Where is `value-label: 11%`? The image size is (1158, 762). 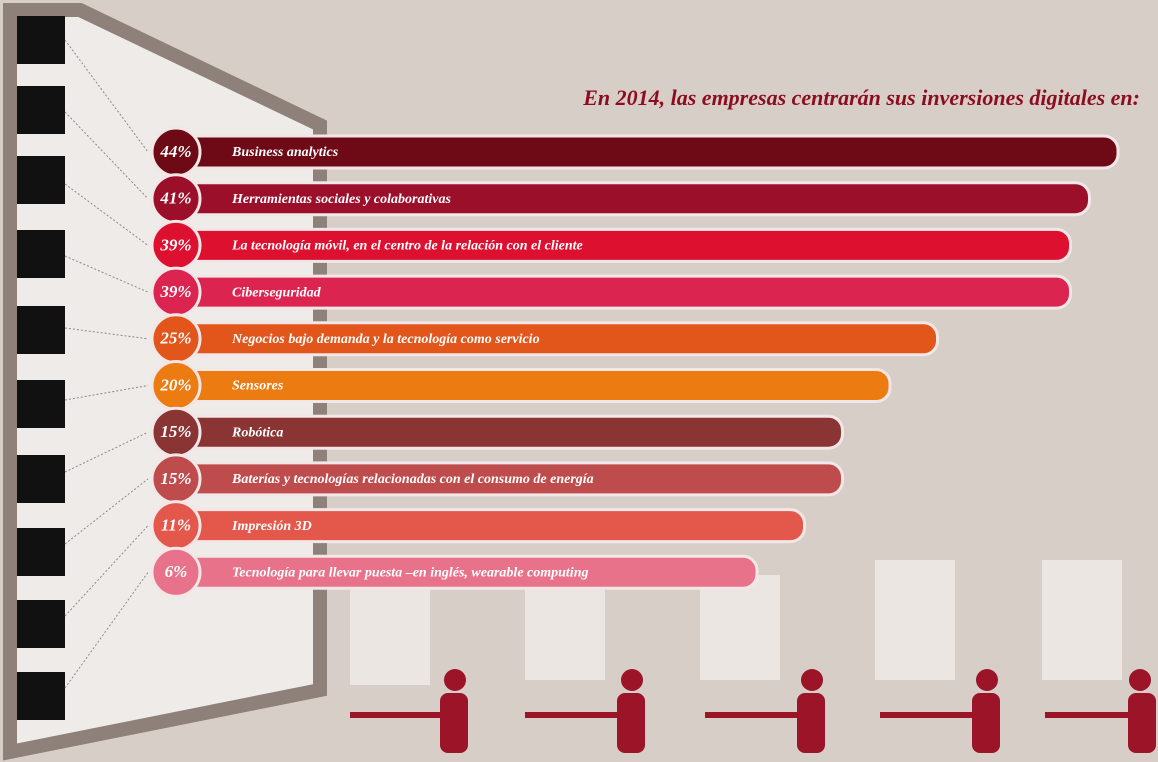
value-label: 11% is located at coordinates (176, 525).